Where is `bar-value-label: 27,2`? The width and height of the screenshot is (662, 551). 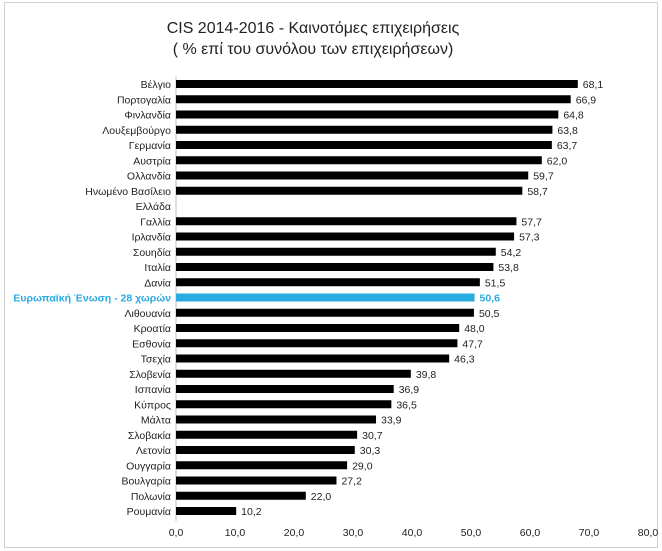 bar-value-label: 27,2 is located at coordinates (351, 482).